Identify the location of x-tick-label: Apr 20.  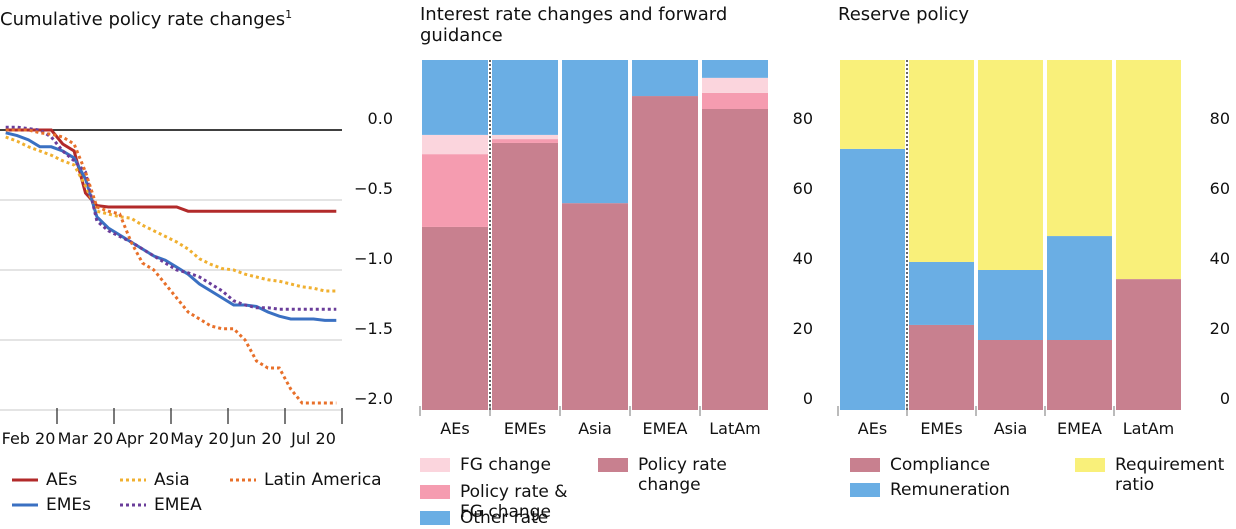
(142, 438).